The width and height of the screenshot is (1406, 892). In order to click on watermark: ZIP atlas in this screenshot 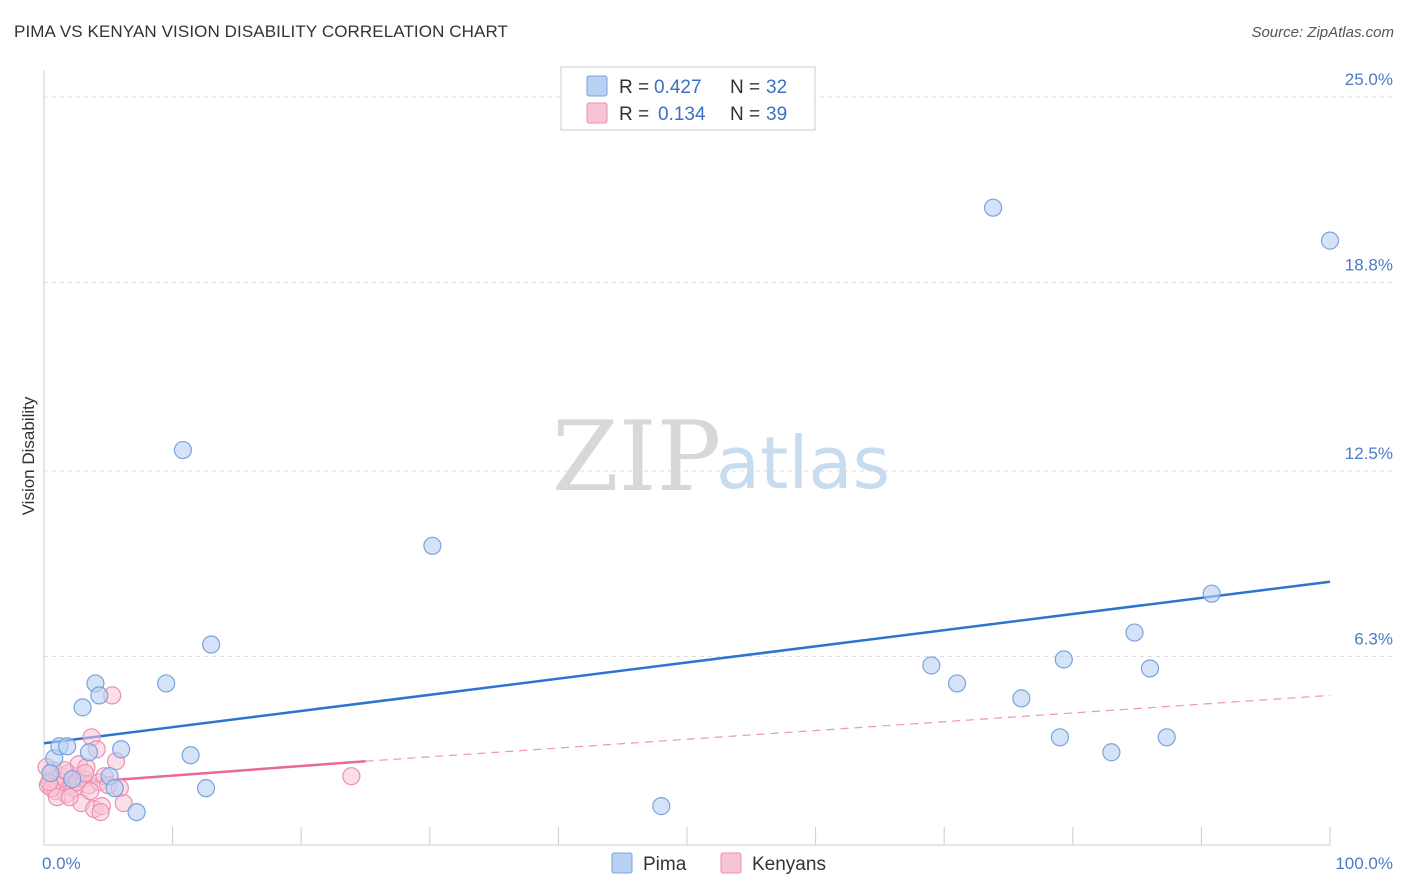, I will do `click(721, 457)`.